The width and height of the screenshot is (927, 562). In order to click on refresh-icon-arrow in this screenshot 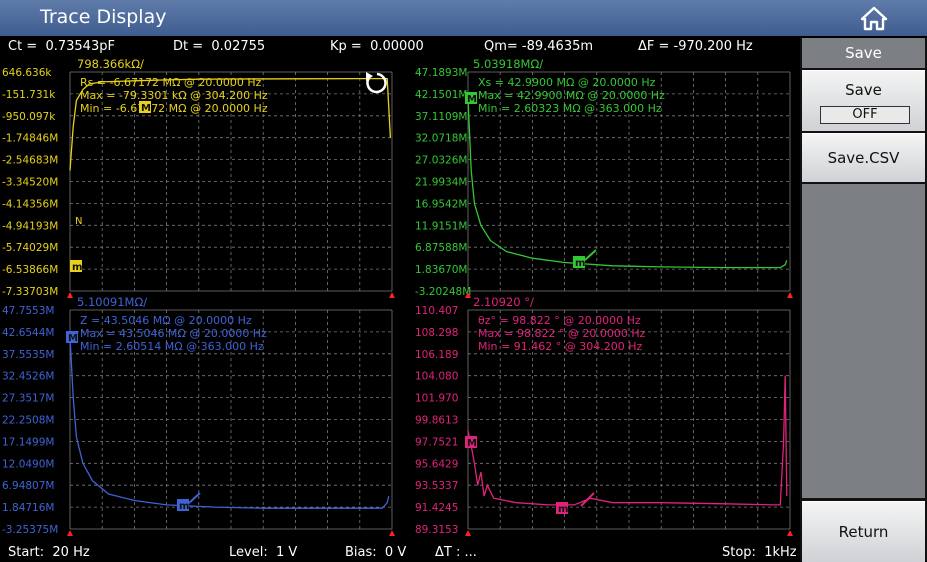, I will do `click(369, 76)`.